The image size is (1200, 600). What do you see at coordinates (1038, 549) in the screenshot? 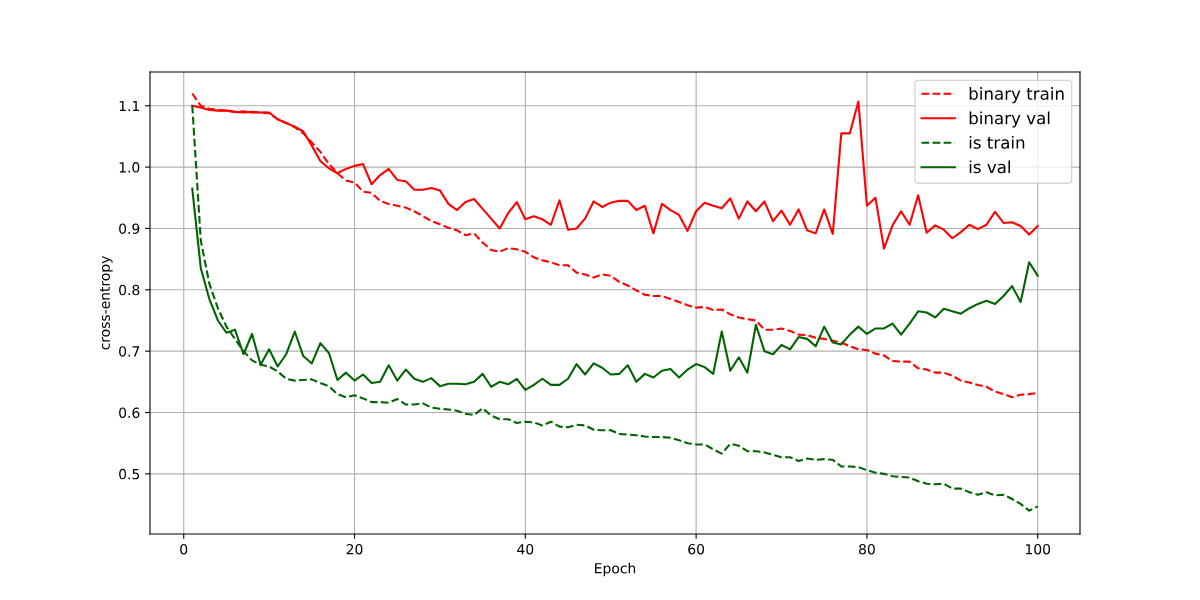
I see `x-tick-label: 100` at bounding box center [1038, 549].